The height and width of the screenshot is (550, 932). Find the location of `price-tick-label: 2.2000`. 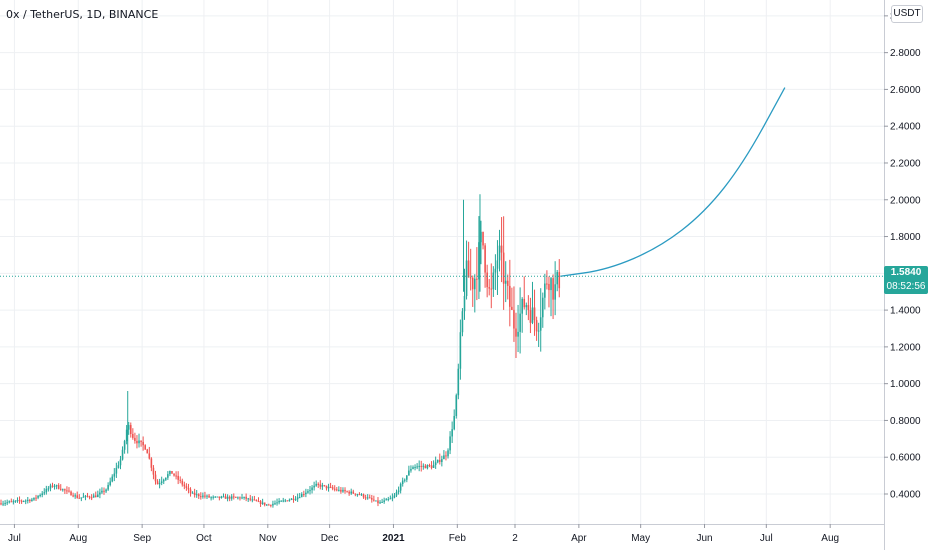

price-tick-label: 2.2000 is located at coordinates (905, 163).